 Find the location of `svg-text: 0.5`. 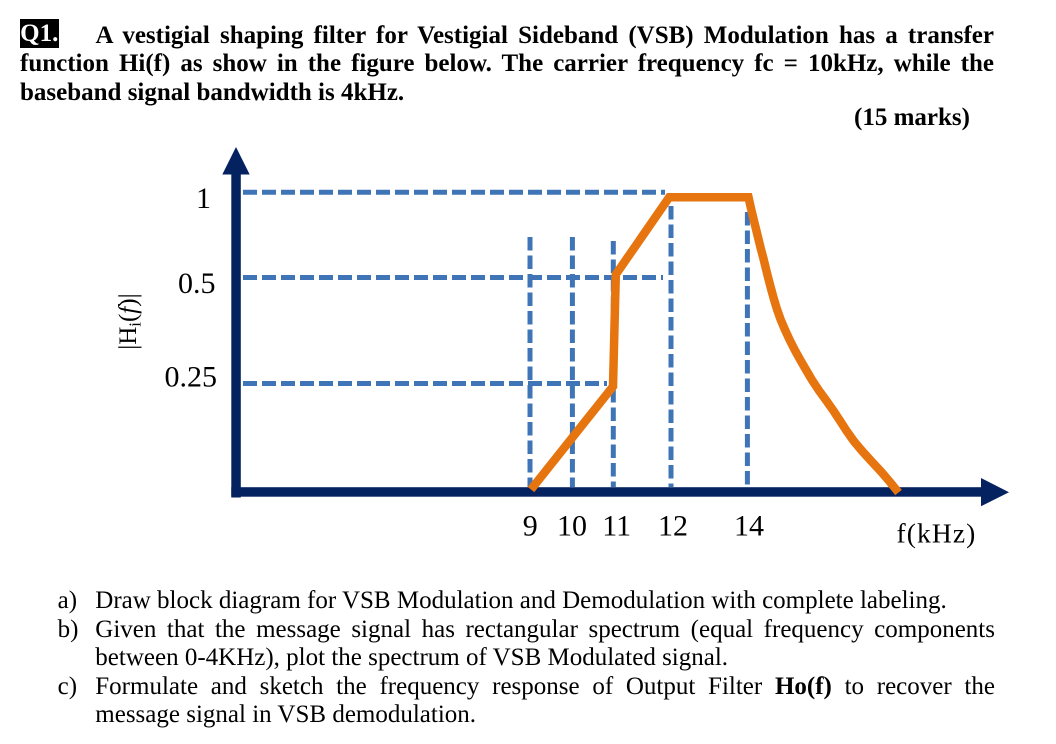

svg-text: 0.5 is located at coordinates (197, 283).